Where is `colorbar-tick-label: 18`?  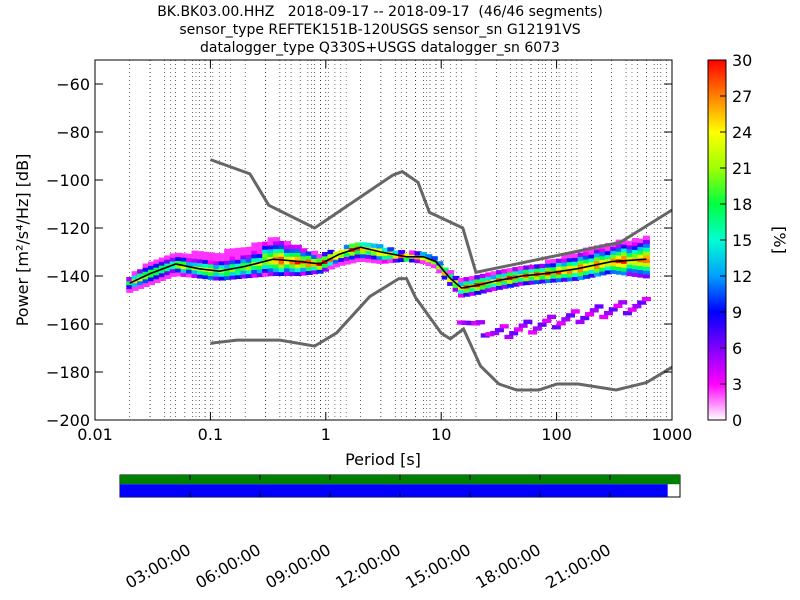
colorbar-tick-label: 18 is located at coordinates (742, 204).